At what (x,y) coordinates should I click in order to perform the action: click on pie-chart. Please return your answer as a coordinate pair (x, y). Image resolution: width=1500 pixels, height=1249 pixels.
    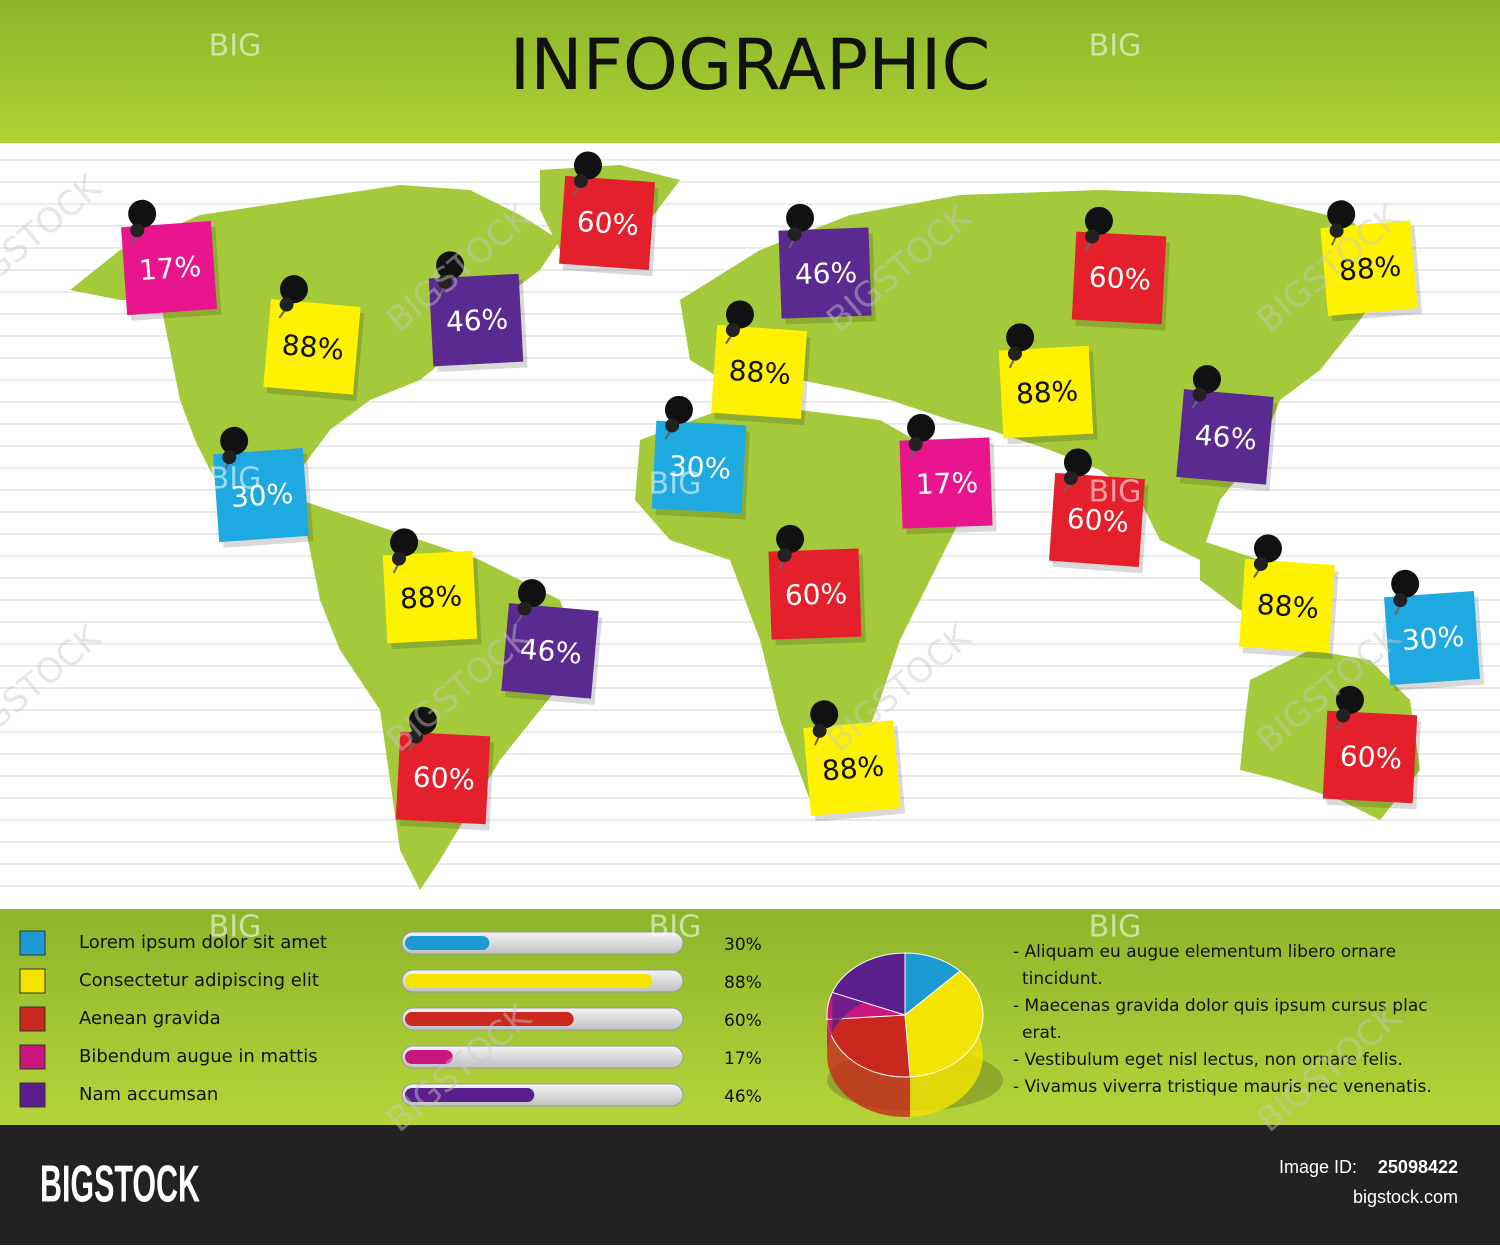
    Looking at the image, I should click on (914, 1035).